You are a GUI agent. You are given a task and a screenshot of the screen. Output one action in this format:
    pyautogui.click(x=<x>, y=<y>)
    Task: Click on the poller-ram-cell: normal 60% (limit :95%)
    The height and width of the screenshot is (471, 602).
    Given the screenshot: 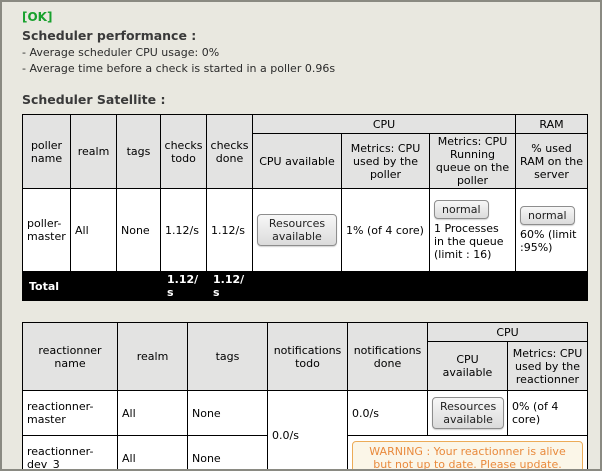 What is the action you would take?
    pyautogui.click(x=551, y=230)
    